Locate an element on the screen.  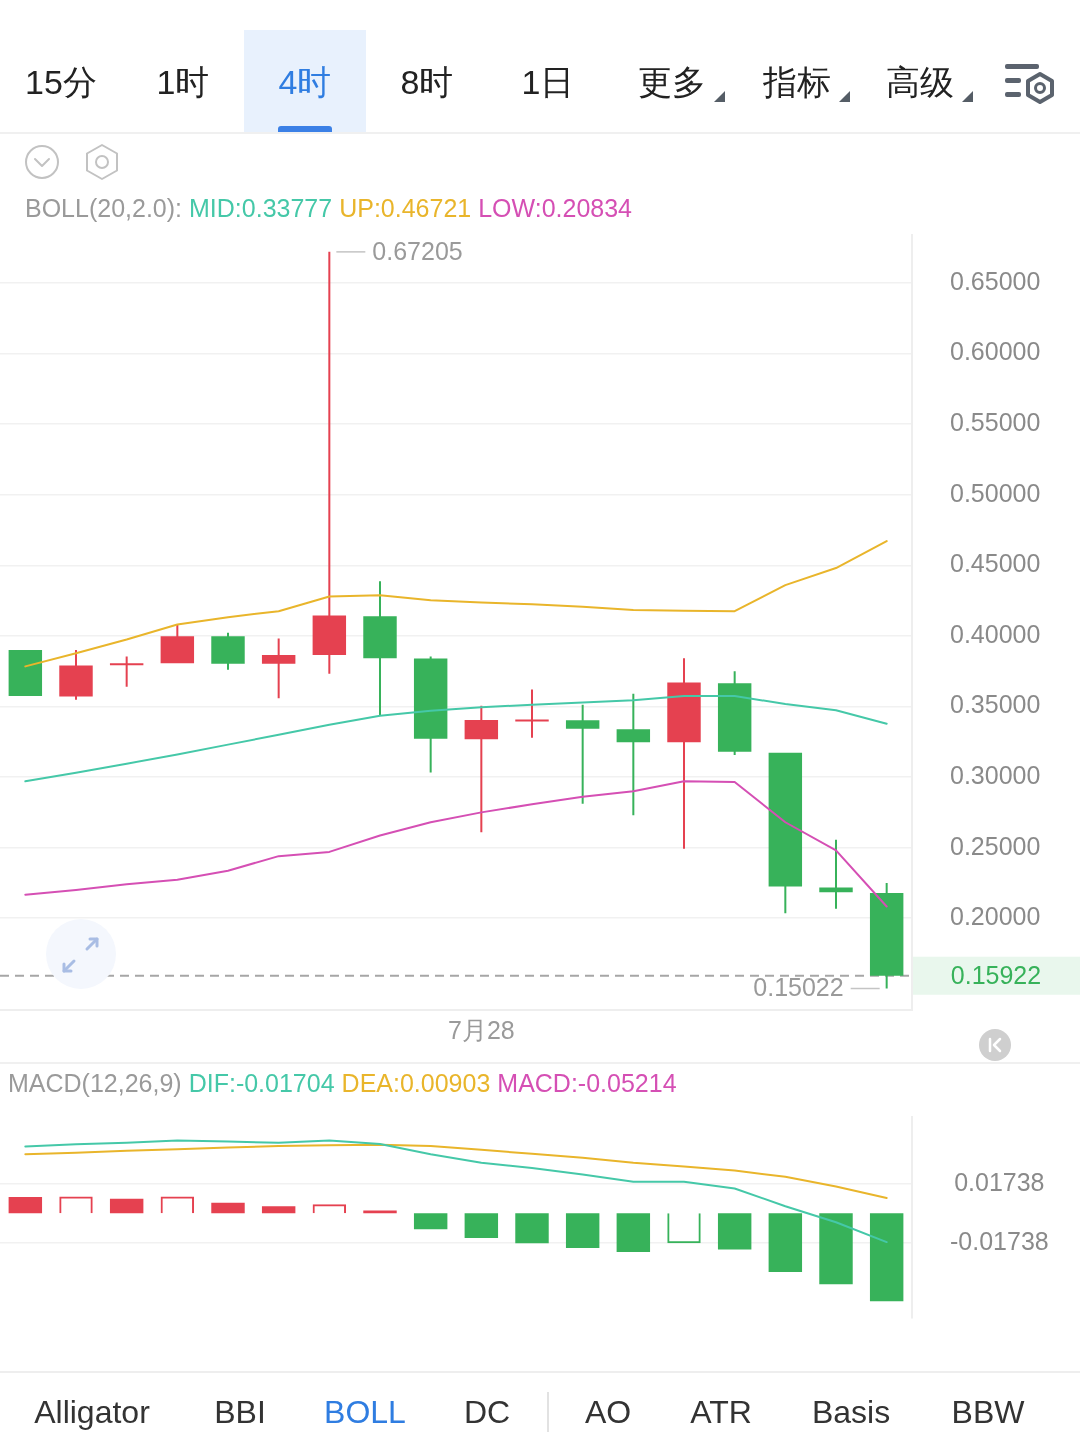
text: 1时 is located at coordinates (183, 82).